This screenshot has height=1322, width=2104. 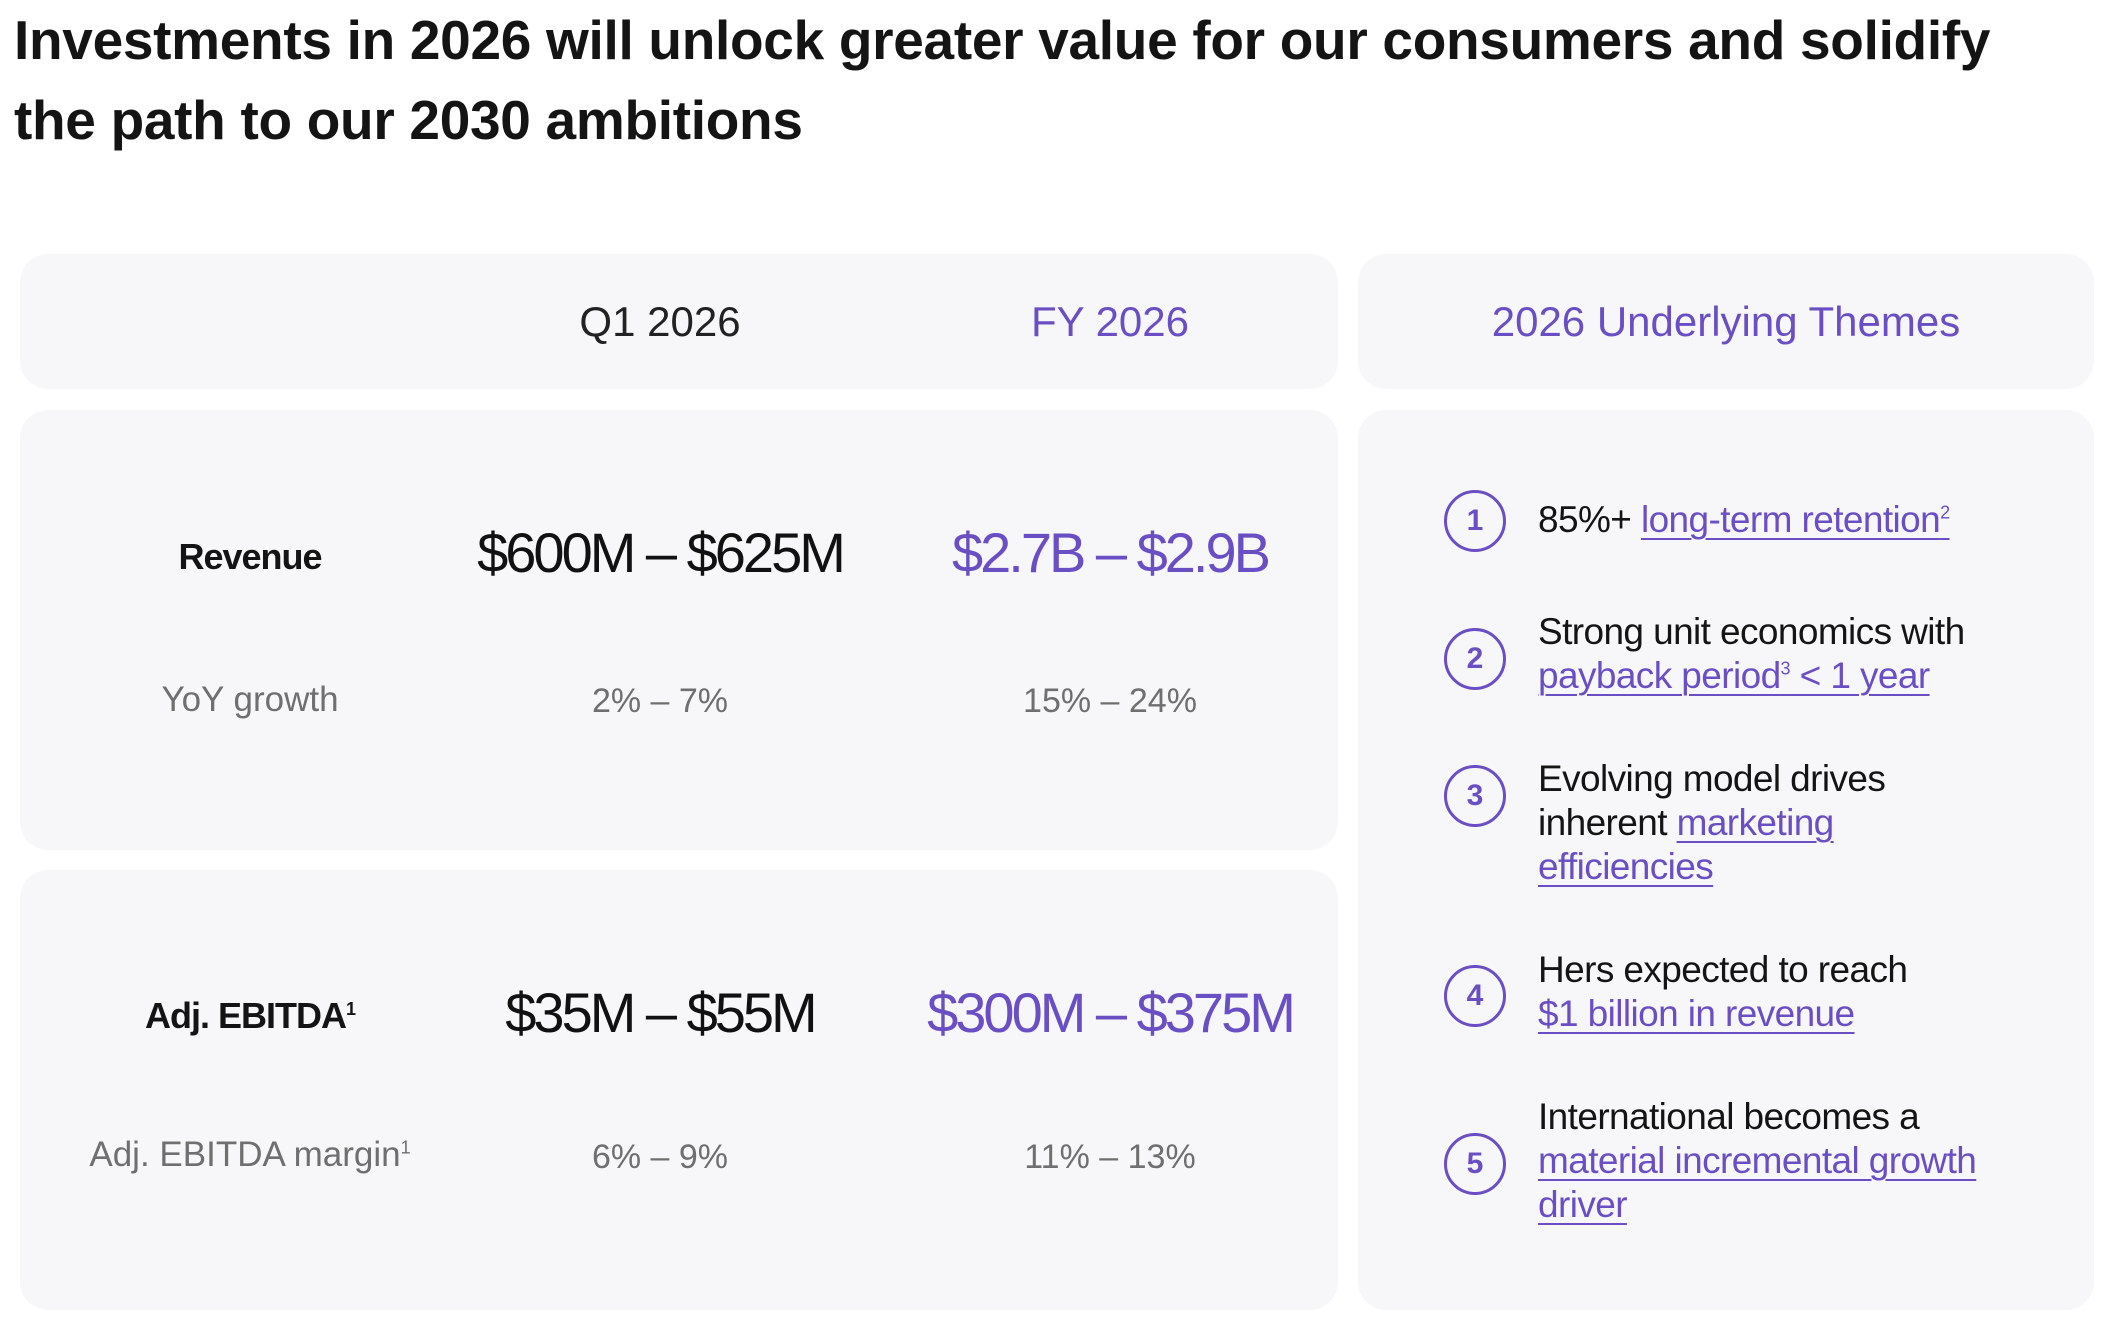 I want to click on theme-3-plain: Evolving model drives inherent, so click(x=1712, y=800).